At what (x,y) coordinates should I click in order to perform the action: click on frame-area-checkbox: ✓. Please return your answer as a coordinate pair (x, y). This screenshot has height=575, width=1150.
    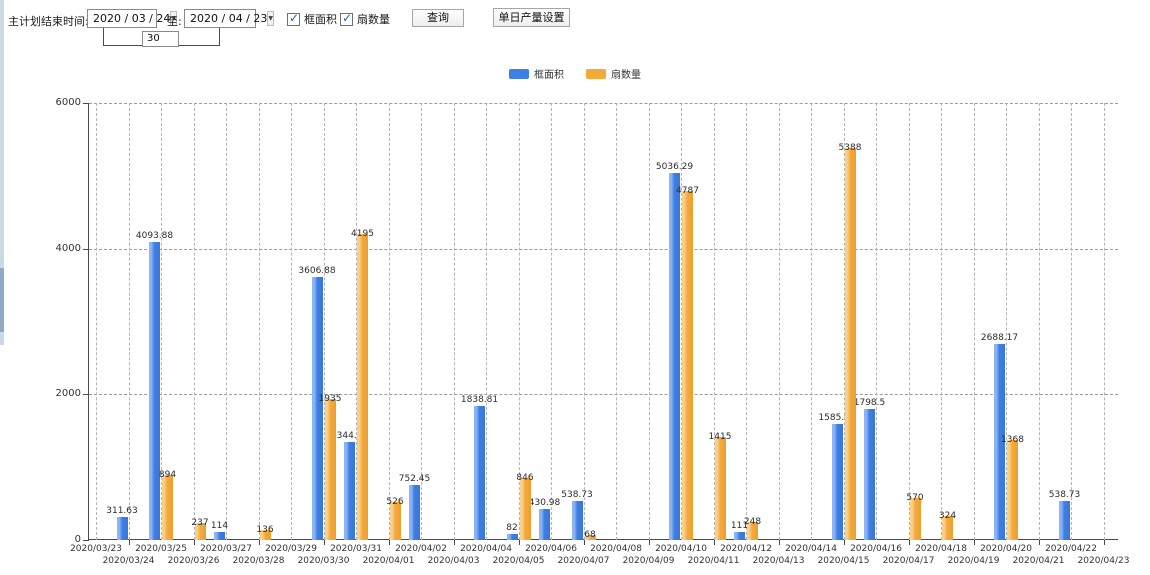
    Looking at the image, I should click on (293, 18).